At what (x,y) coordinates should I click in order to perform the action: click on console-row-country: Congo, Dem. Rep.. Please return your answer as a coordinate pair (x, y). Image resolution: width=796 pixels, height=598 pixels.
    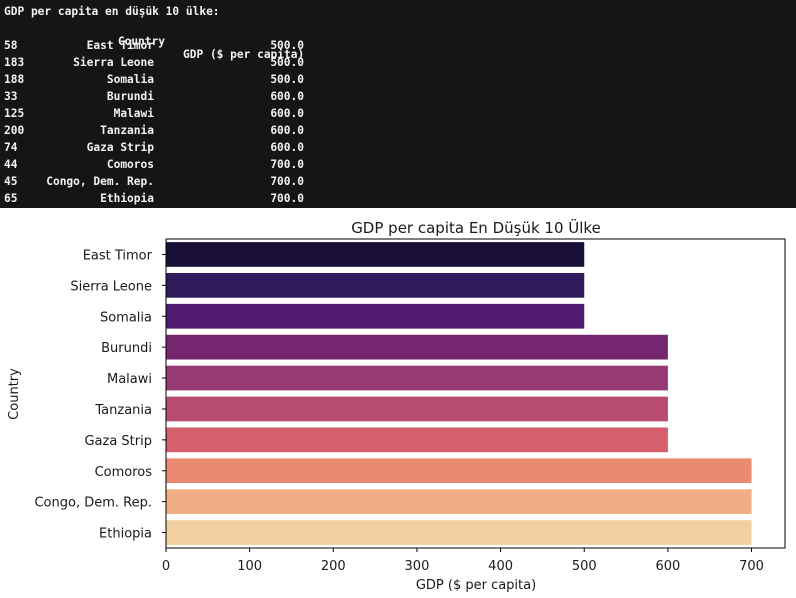
    Looking at the image, I should click on (100, 181).